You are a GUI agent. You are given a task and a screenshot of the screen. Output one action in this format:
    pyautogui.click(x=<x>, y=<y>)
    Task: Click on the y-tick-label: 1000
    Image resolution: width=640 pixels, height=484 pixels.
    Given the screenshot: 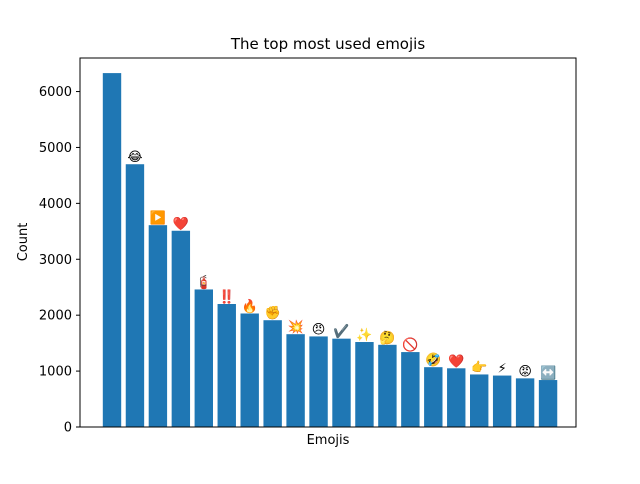 What is the action you would take?
    pyautogui.click(x=55, y=372)
    